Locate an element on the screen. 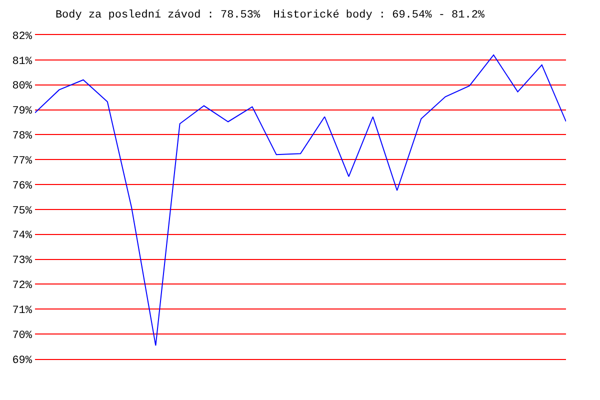 The image size is (600, 400). chart-title: Body za poslední závod : 78.53% Historické body : 69.54% - 81.2% is located at coordinates (270, 16).